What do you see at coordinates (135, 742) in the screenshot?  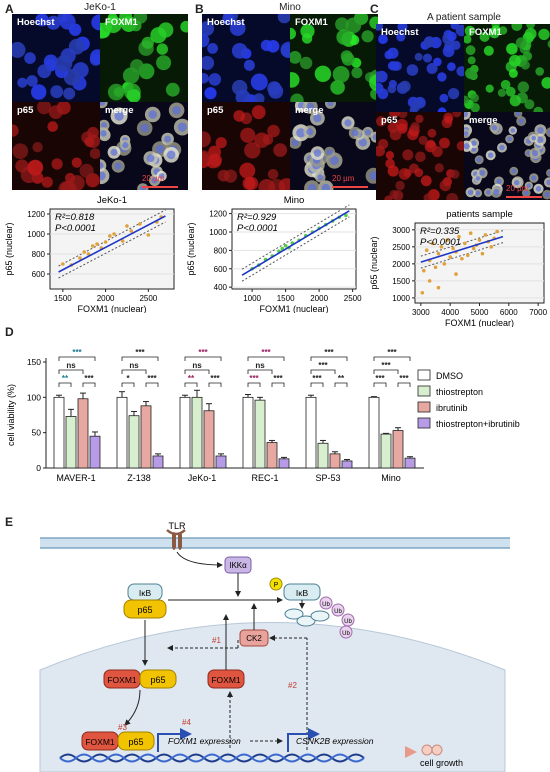 I see `p65-dna-label: p65` at bounding box center [135, 742].